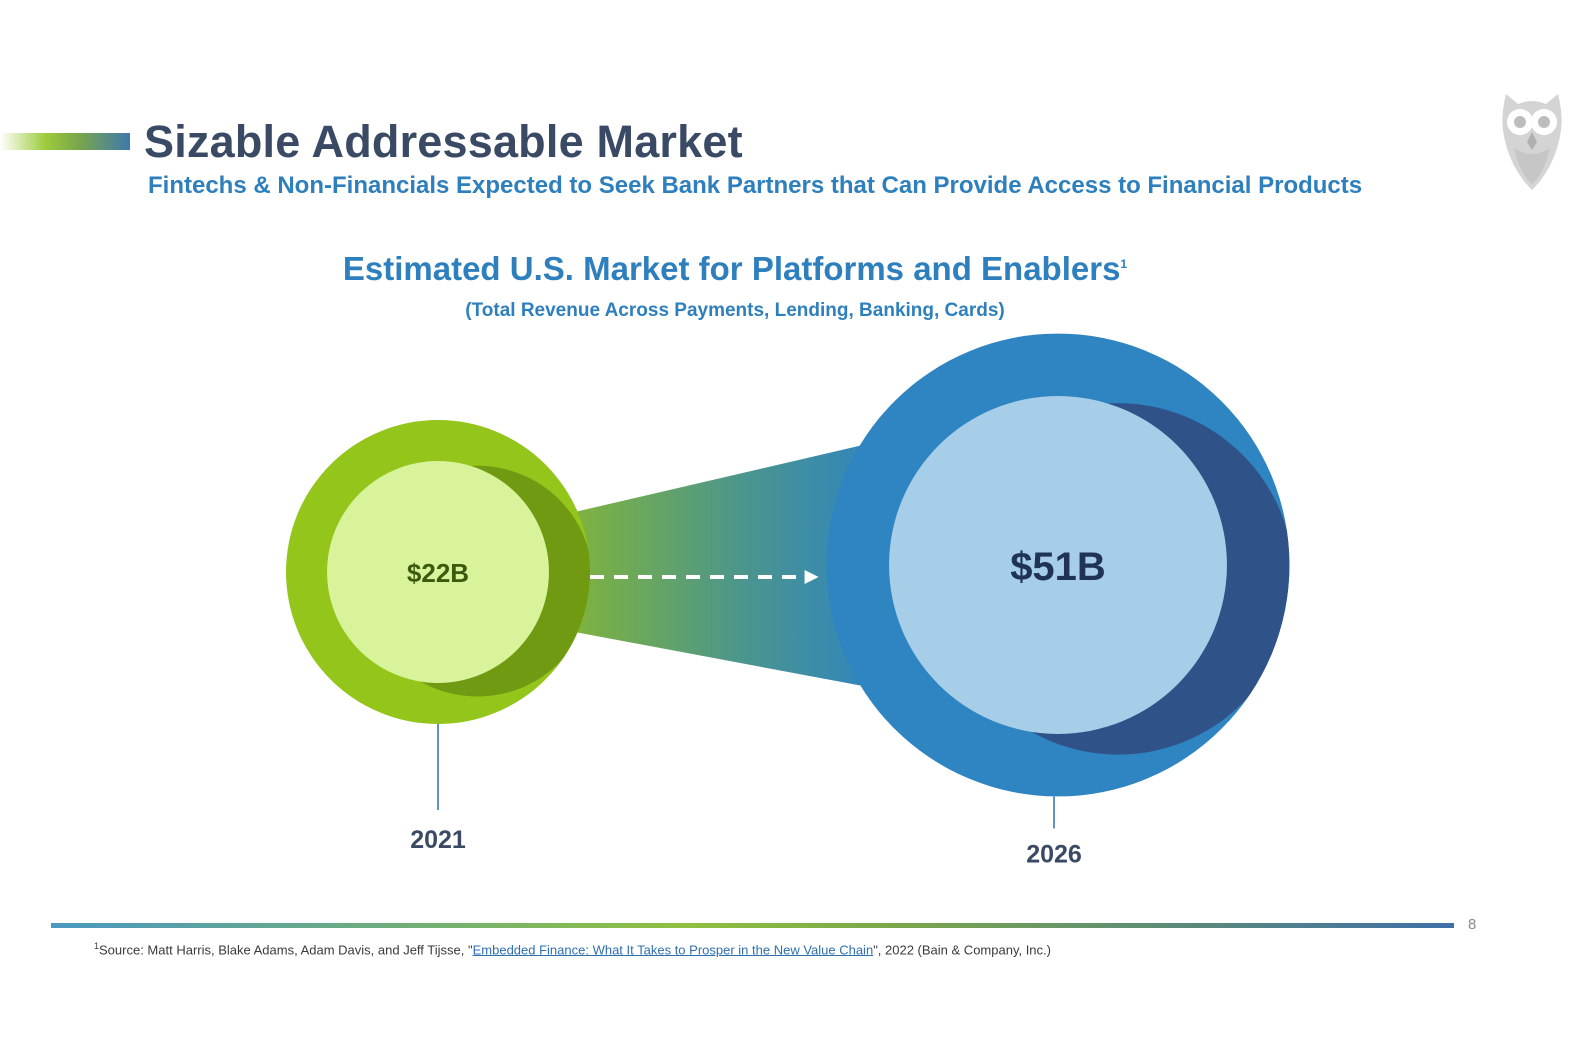 The width and height of the screenshot is (1595, 1055). What do you see at coordinates (962, 950) in the screenshot?
I see `footnote-suffix: ", 2022 (Bain & Company, Inc.)` at bounding box center [962, 950].